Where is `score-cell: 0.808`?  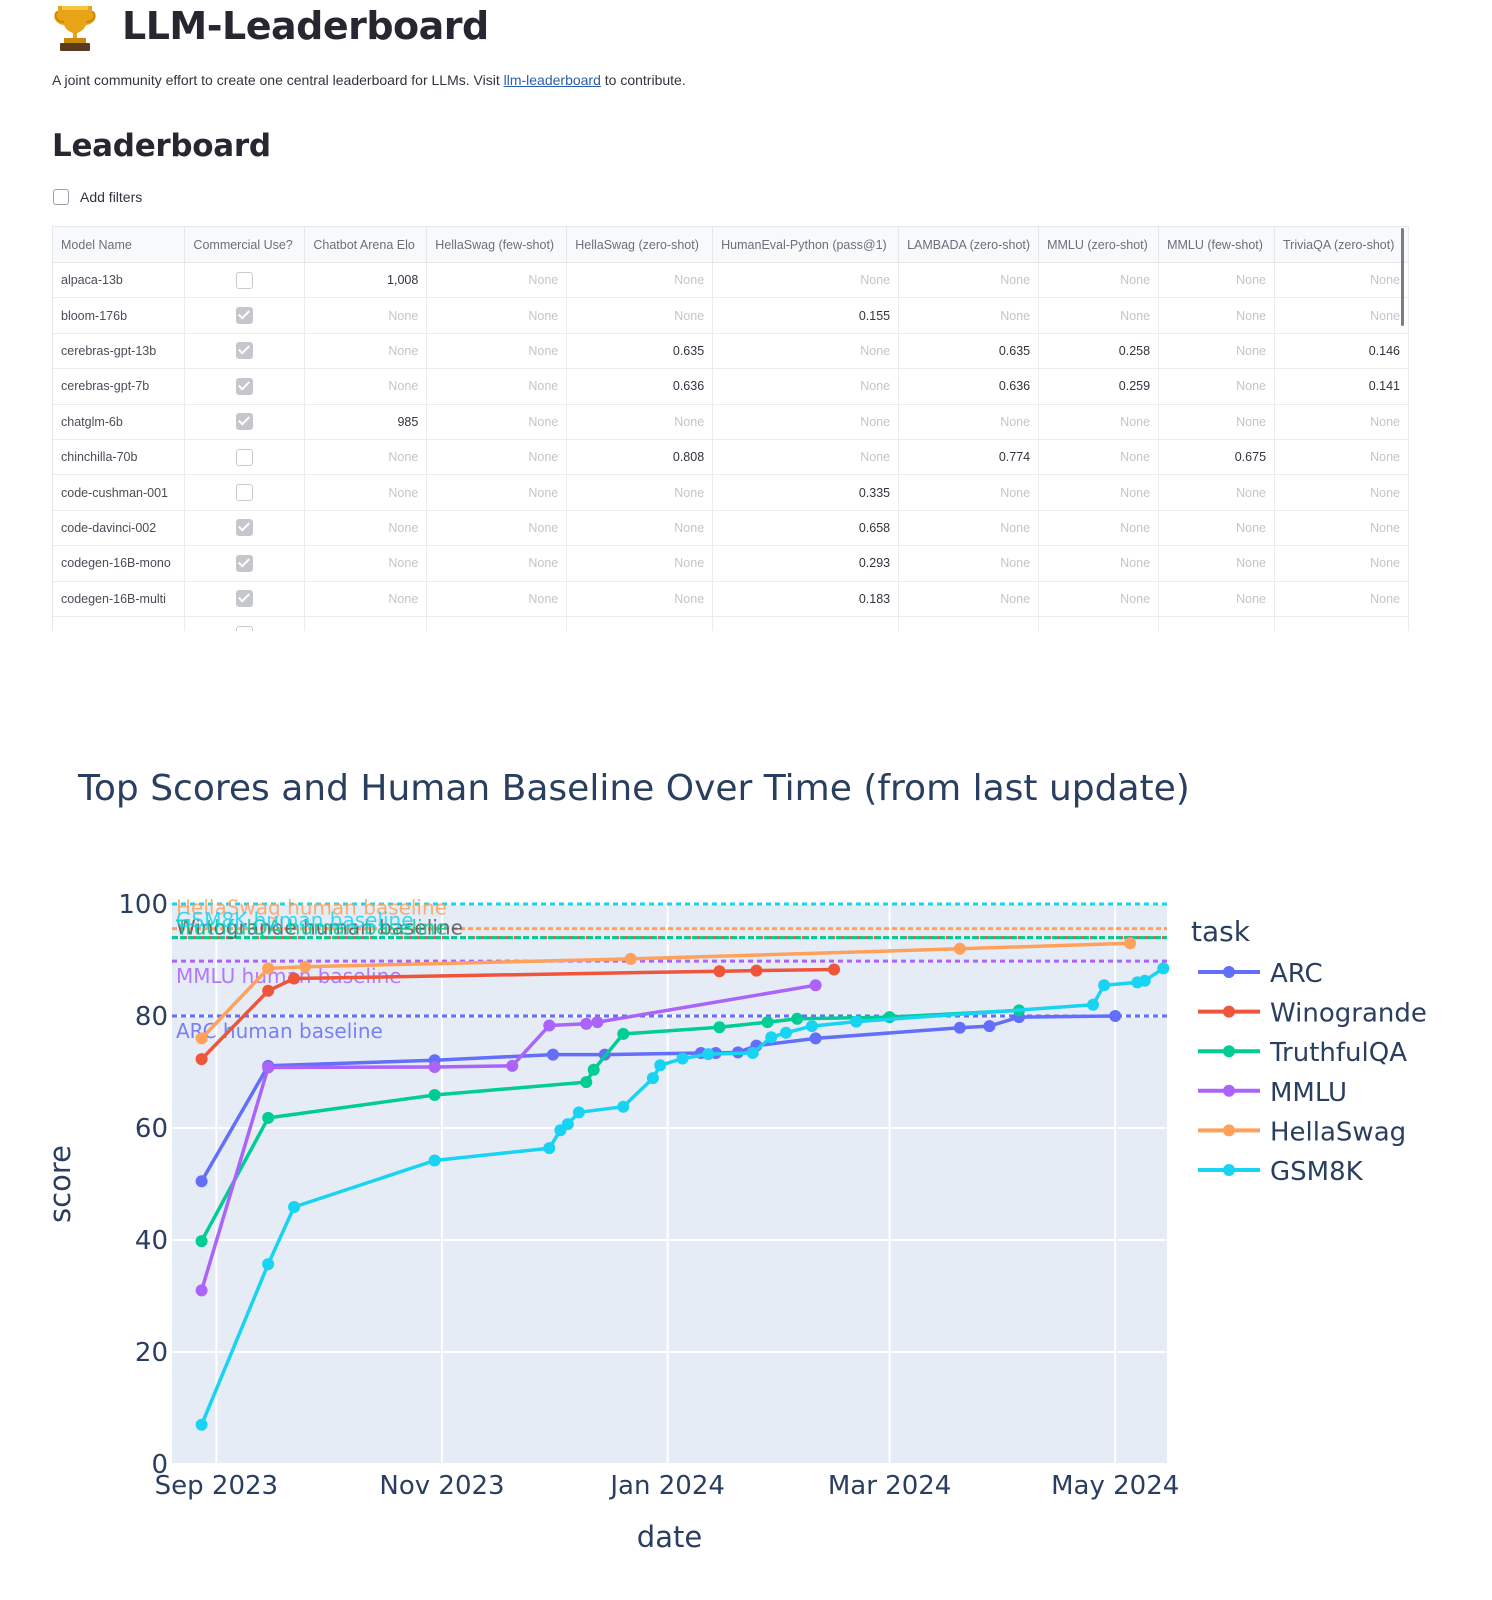 score-cell: 0.808 is located at coordinates (640, 457).